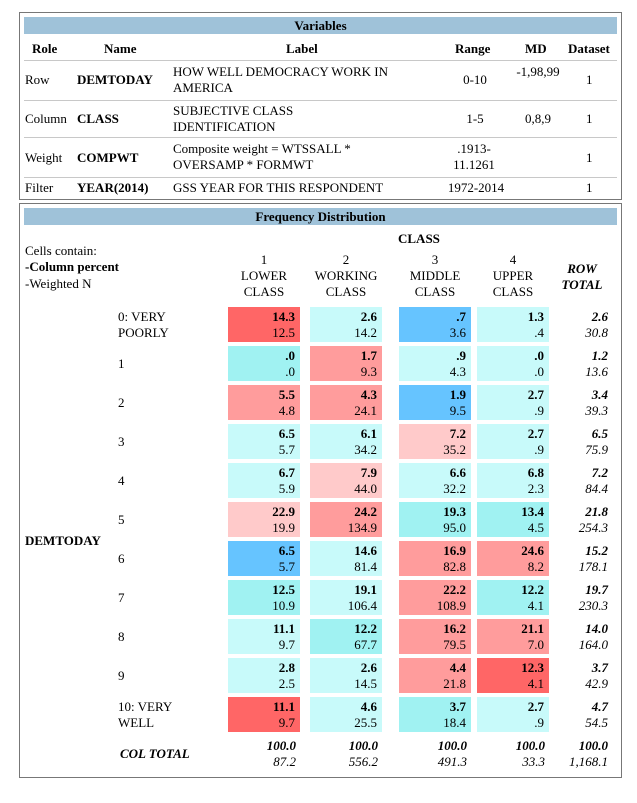 This screenshot has width=637, height=803. I want to click on column-percent: 14.3, so click(283, 316).